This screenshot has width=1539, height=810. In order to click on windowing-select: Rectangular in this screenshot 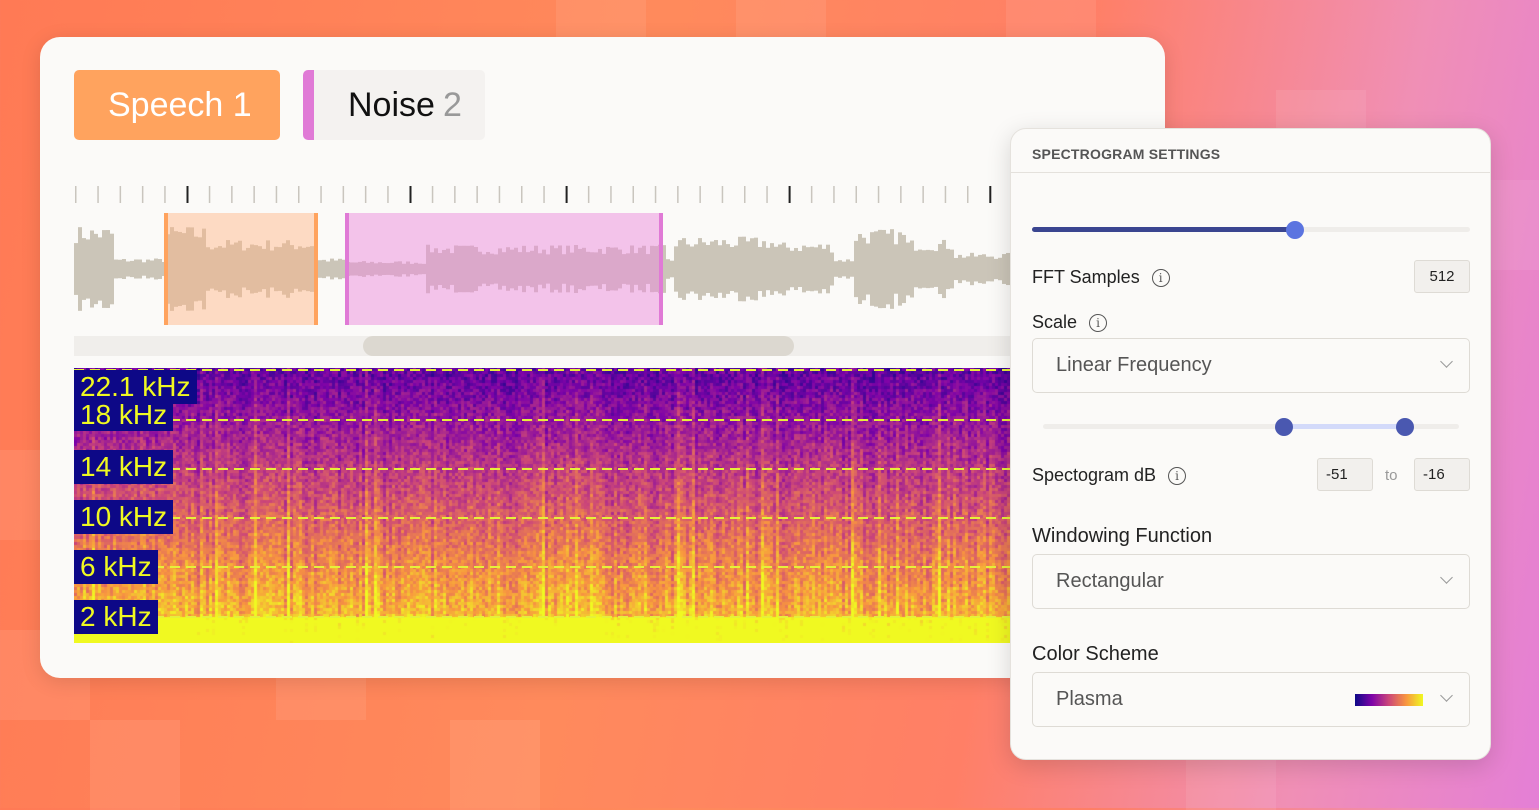, I will do `click(1251, 581)`.